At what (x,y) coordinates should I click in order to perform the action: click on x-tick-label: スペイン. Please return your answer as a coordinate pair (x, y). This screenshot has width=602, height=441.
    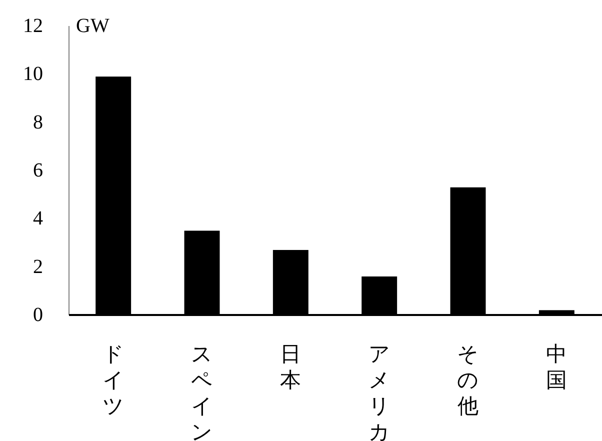
    Looking at the image, I should click on (202, 391).